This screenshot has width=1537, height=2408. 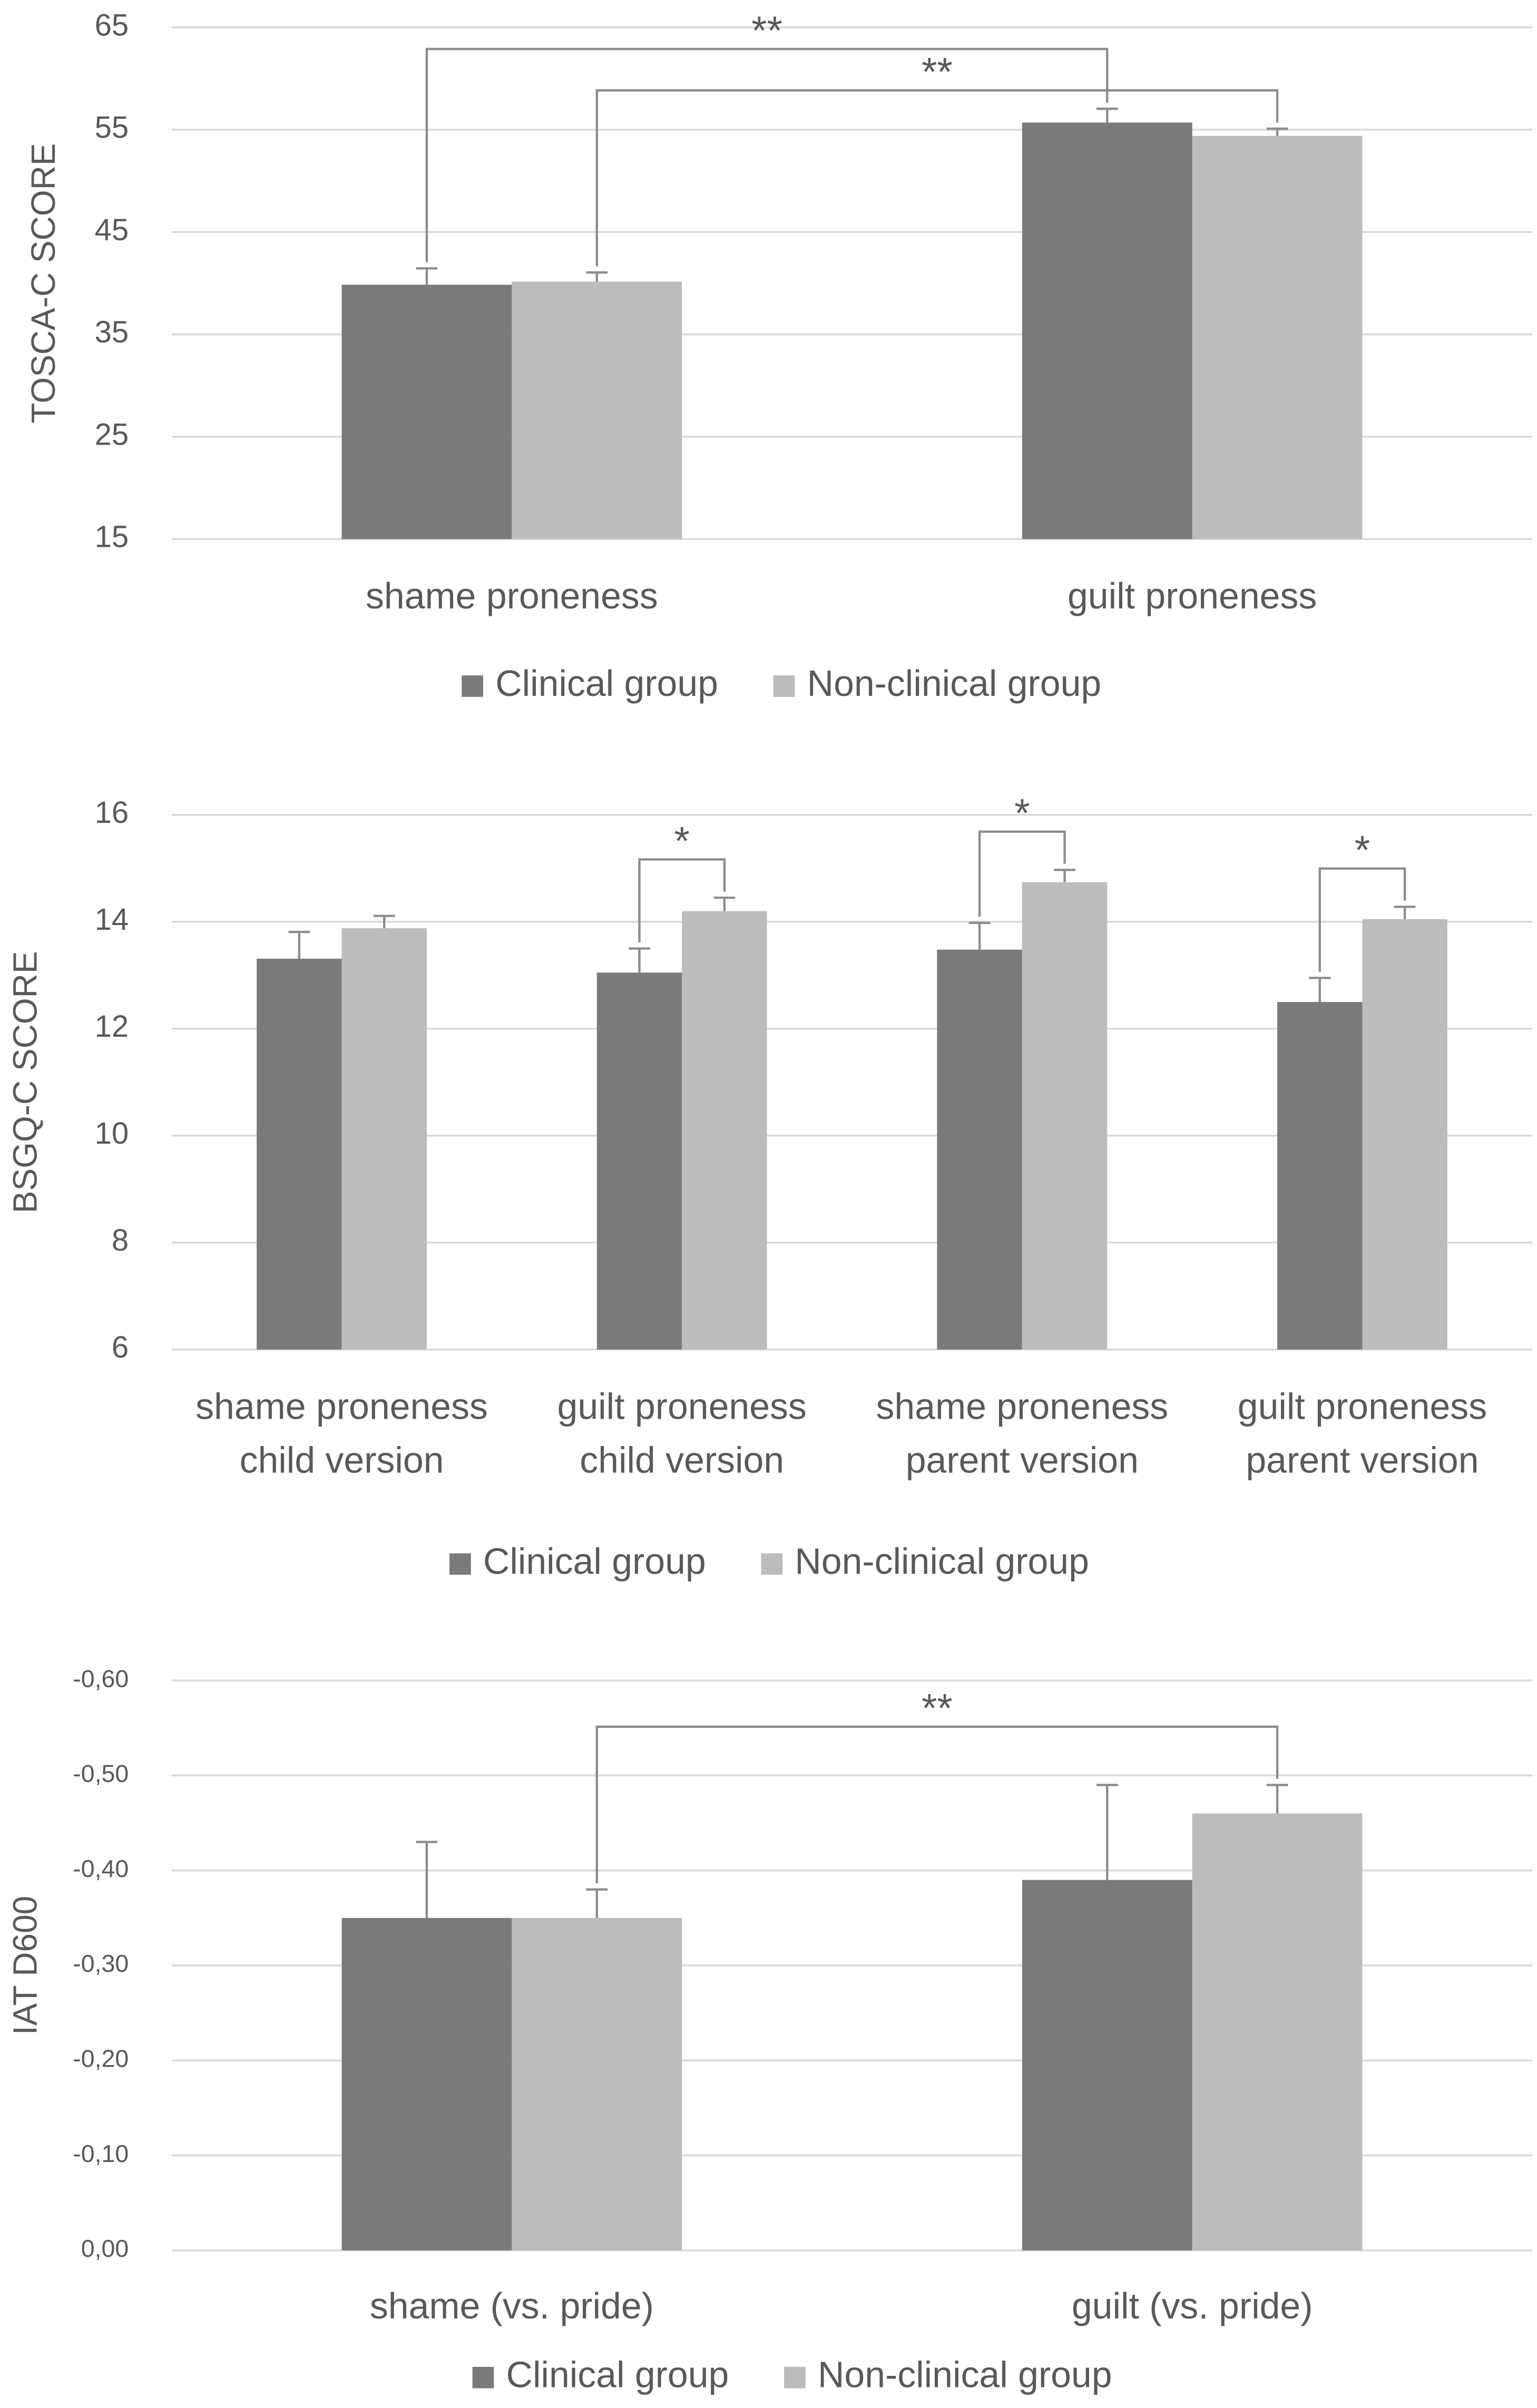 I want to click on y-tick-label: 12, so click(x=112, y=1026).